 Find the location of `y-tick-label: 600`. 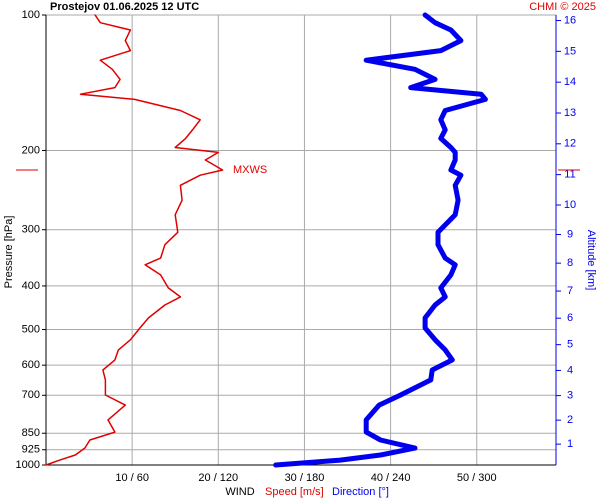

y-tick-label: 600 is located at coordinates (31, 365).